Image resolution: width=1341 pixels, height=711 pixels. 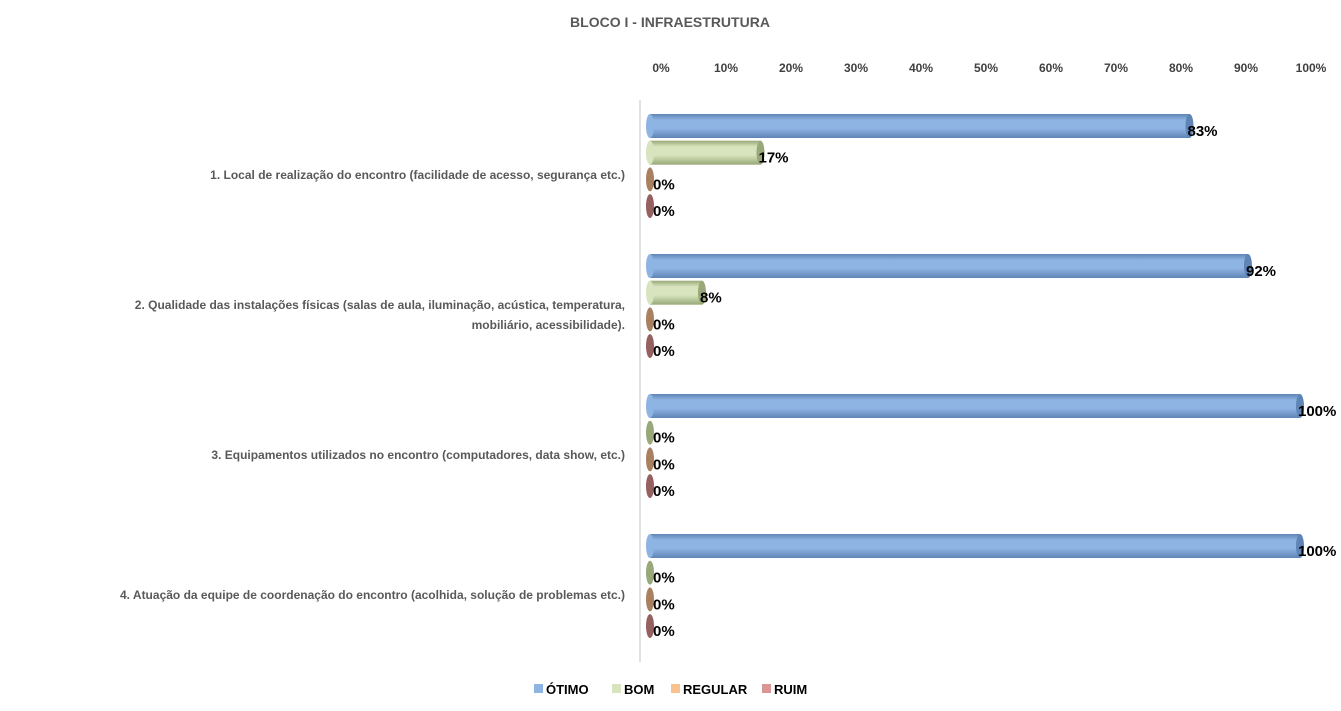 What do you see at coordinates (715, 689) in the screenshot?
I see `legend-label: REGULAR` at bounding box center [715, 689].